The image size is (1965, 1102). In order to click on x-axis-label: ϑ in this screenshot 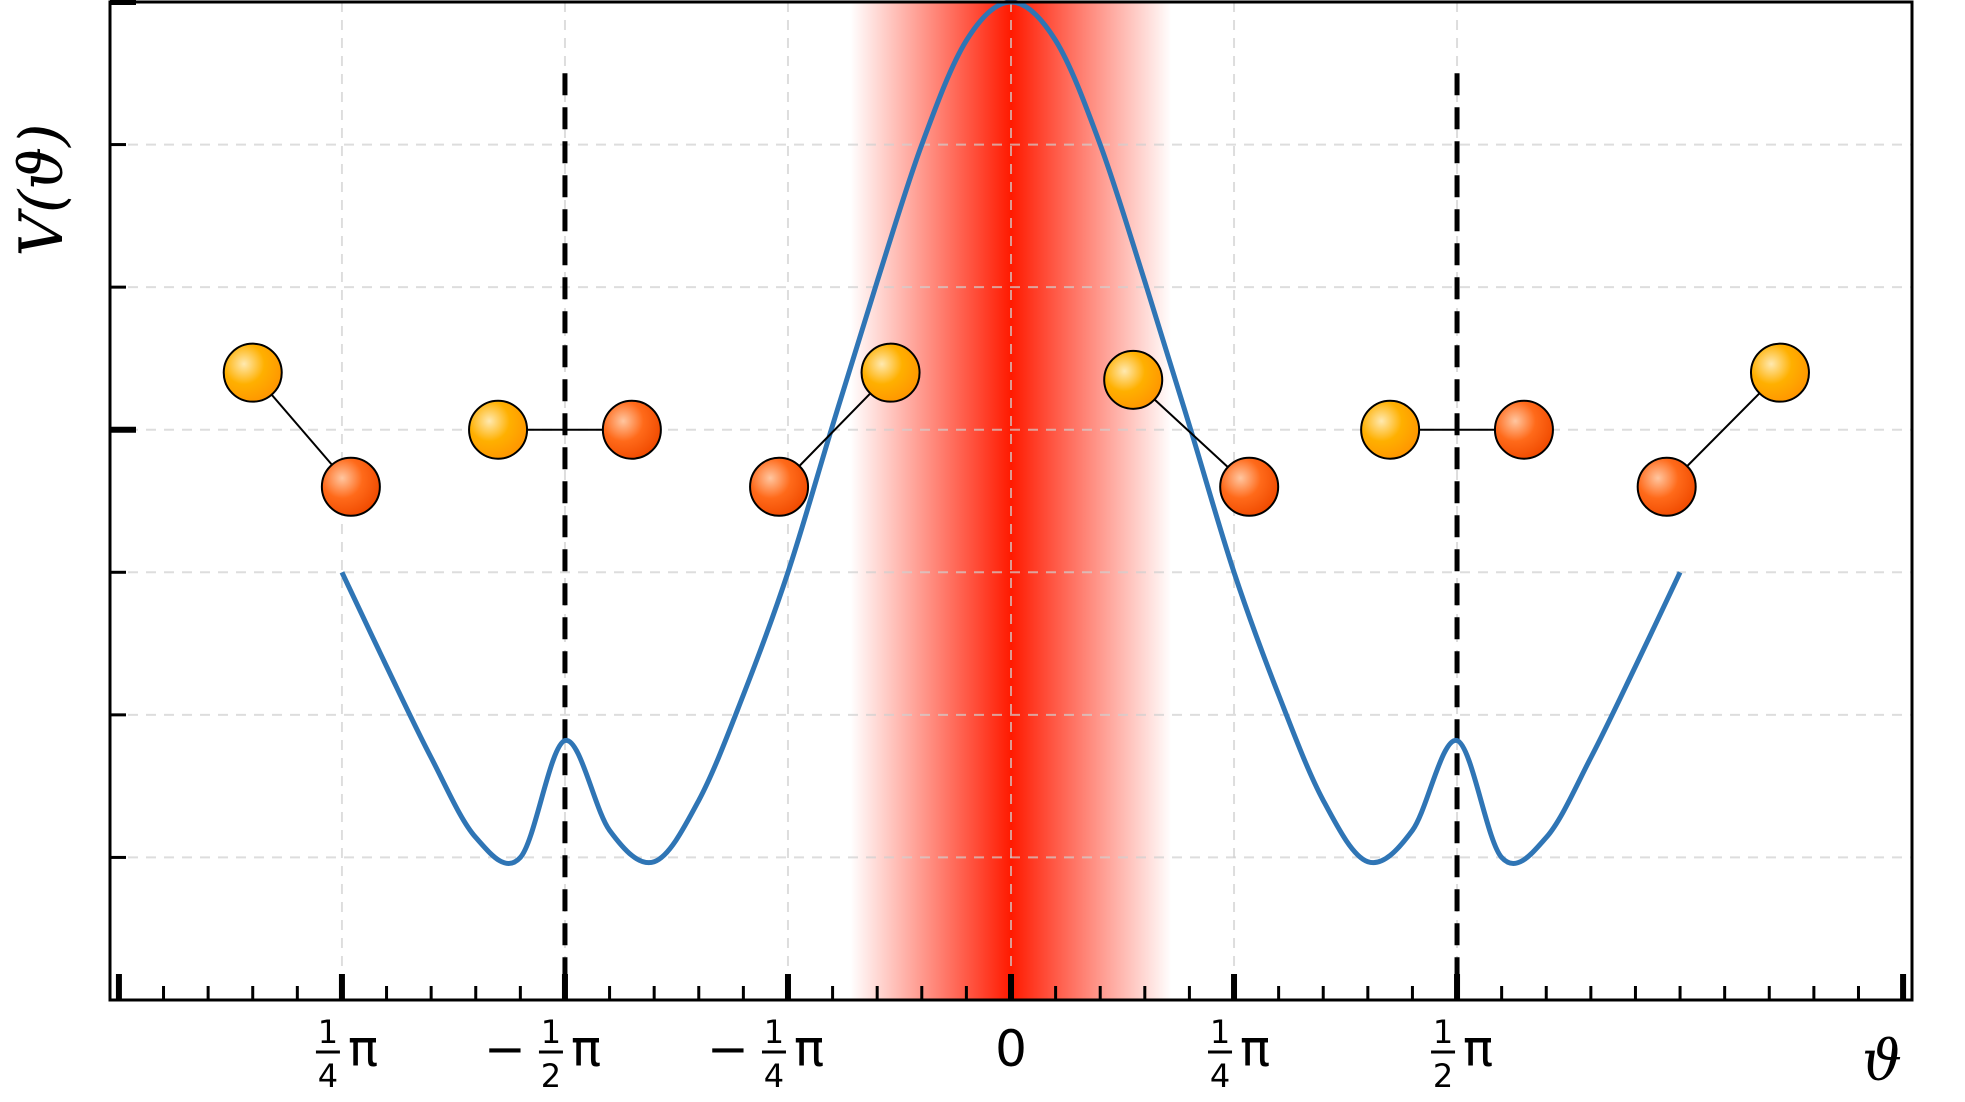, I will do `click(1882, 1061)`.